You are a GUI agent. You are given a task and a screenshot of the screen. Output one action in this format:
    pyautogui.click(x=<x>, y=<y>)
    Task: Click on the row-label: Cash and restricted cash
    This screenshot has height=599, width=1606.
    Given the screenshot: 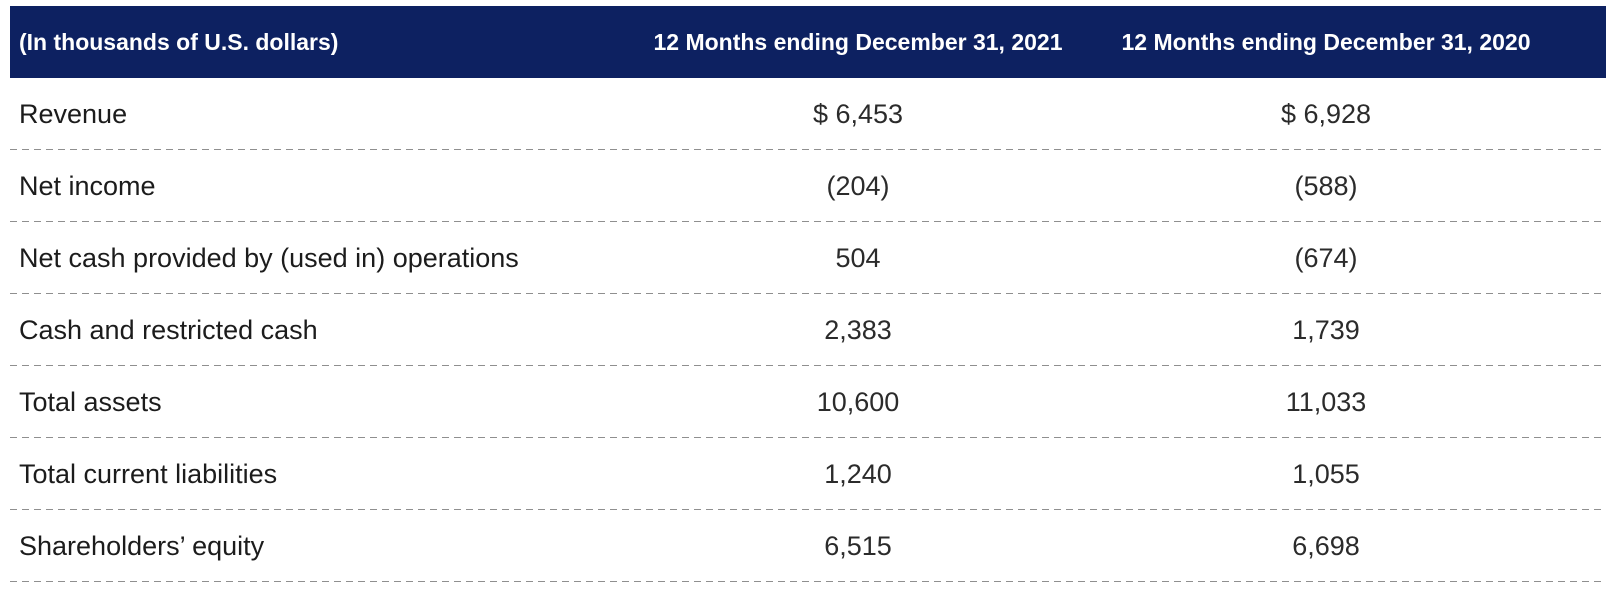 What is the action you would take?
    pyautogui.click(x=168, y=329)
    